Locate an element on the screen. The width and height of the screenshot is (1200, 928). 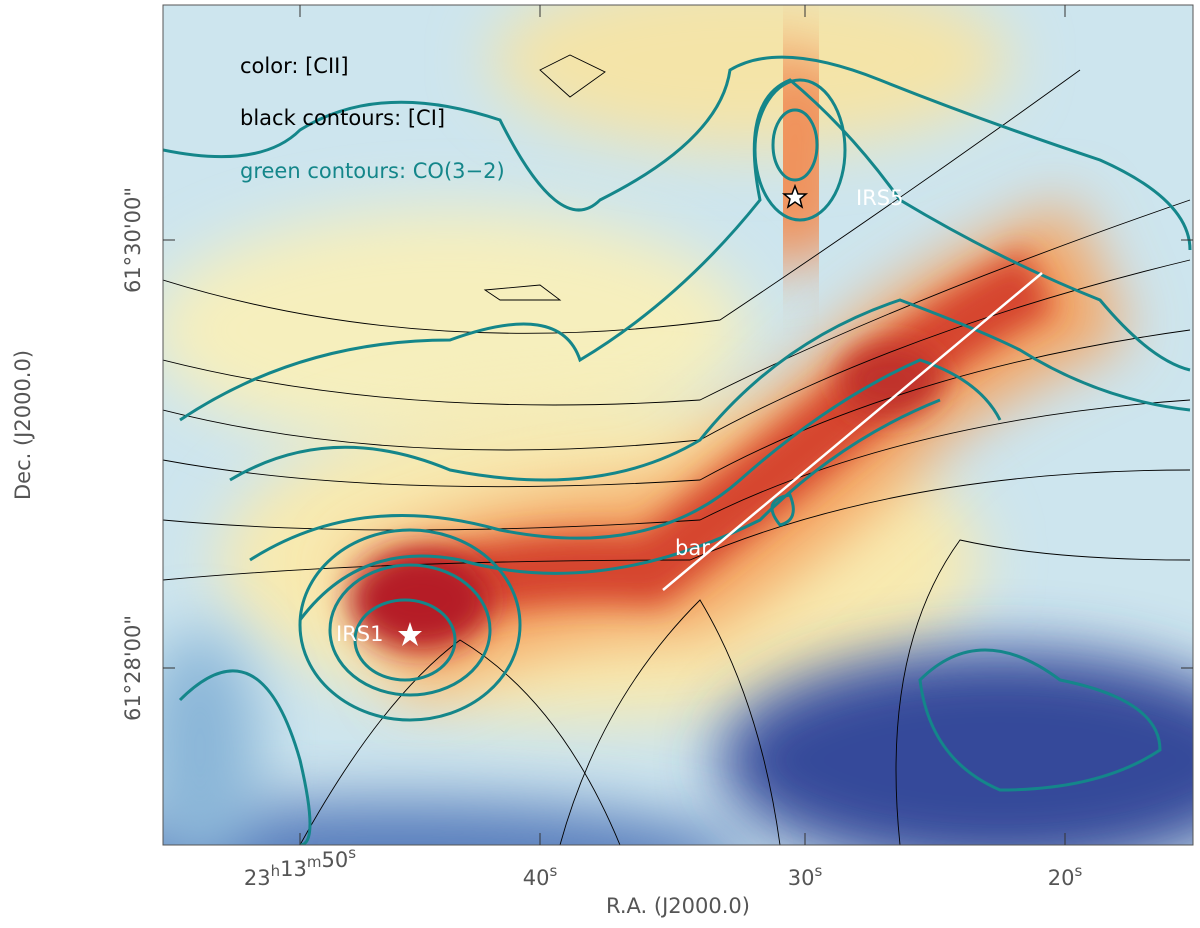
y-axis-label: Dec. (J2000.0) is located at coordinates (23, 425).